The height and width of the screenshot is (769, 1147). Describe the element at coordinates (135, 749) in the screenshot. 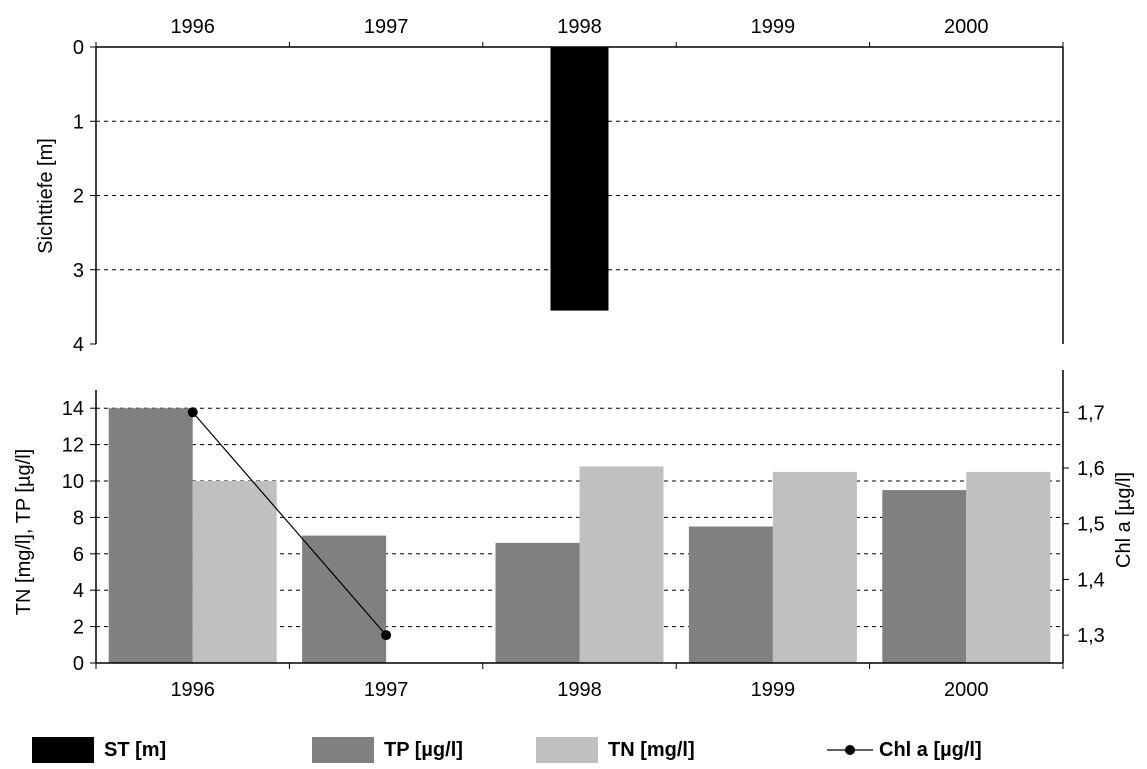

I see `legend-label-st: ST [m]` at that location.